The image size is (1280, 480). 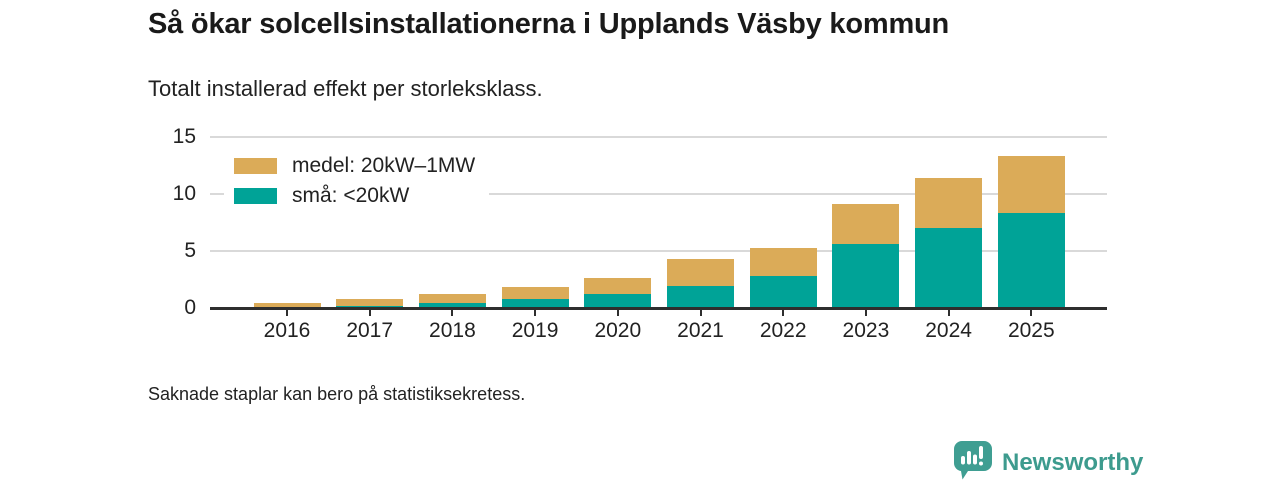 I want to click on legend-swatch-medel, so click(x=255, y=165).